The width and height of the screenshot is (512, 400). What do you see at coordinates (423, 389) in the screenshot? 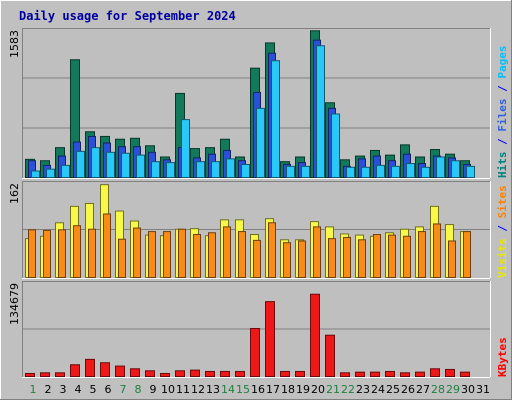
I see `day-label: 27` at bounding box center [423, 389].